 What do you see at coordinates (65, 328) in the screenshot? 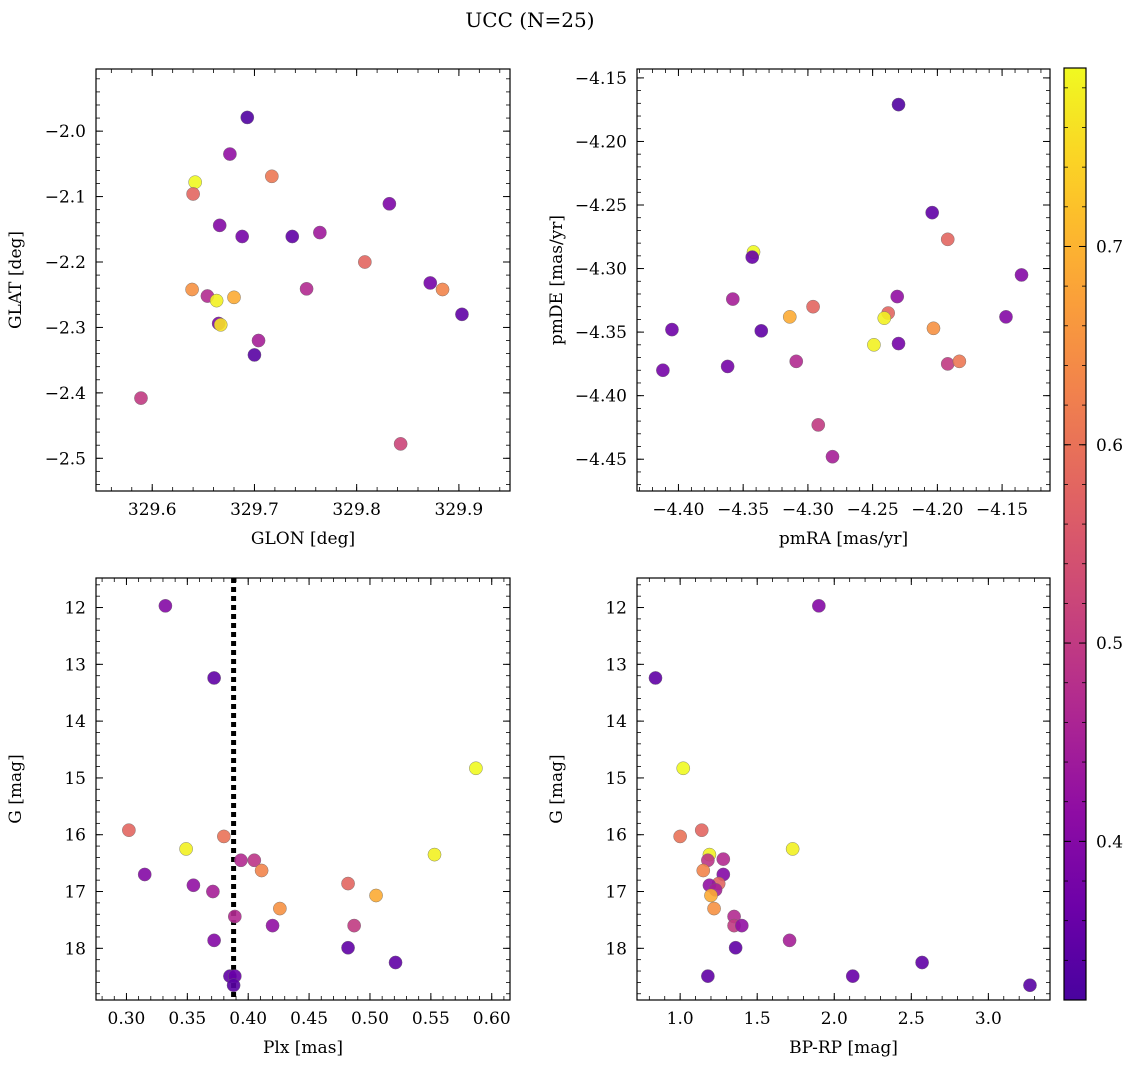
I see `y-tick-label: −2.3` at bounding box center [65, 328].